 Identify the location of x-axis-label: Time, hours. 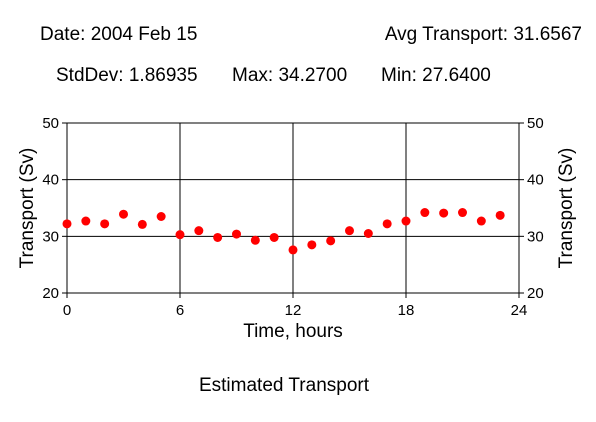
(293, 331).